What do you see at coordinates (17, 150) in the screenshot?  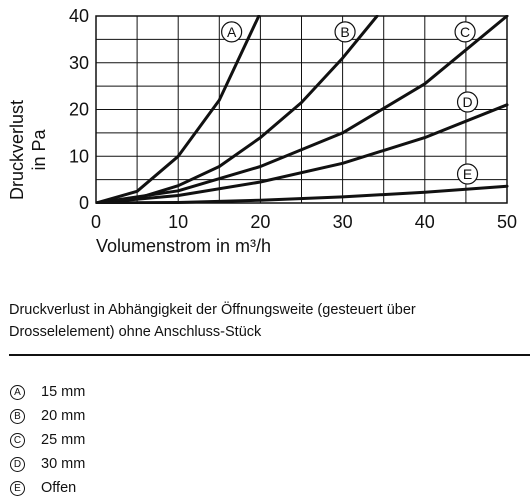 I see `y-axis-label: Druckverlust` at bounding box center [17, 150].